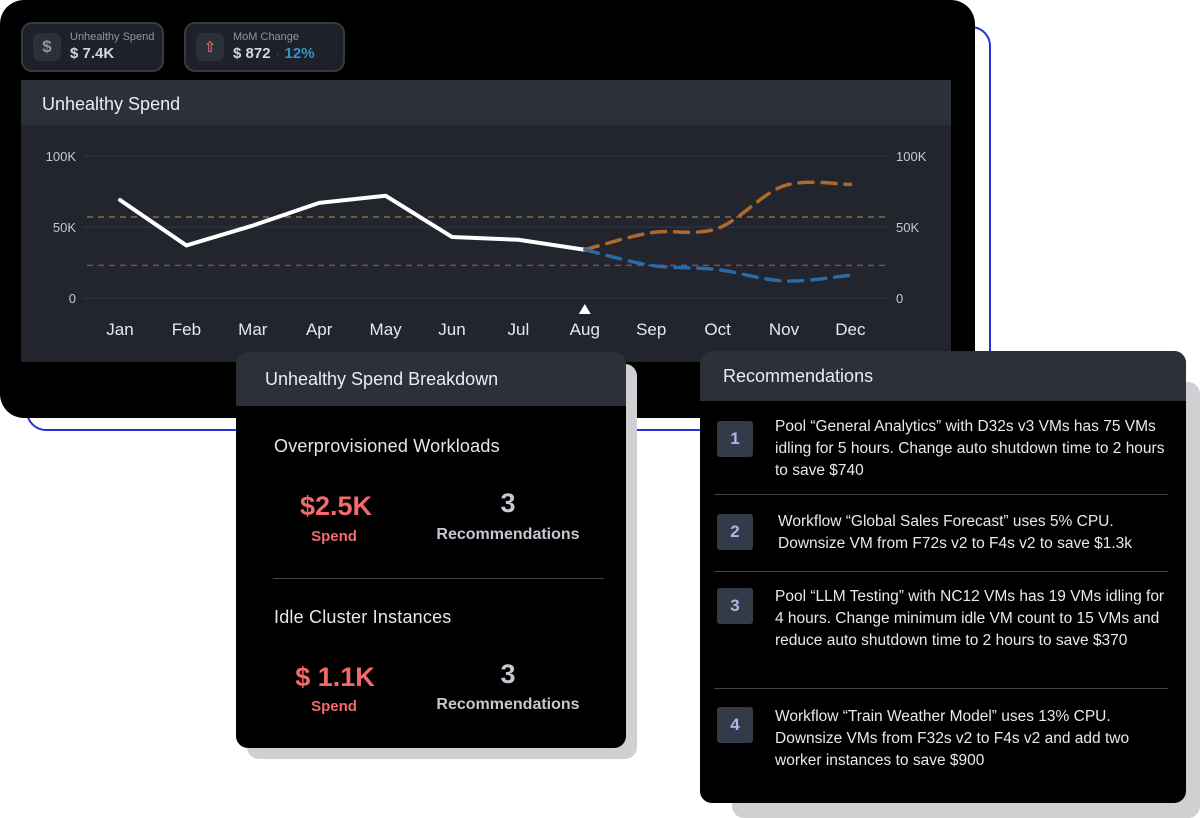 This screenshot has width=1200, height=818. I want to click on recommendation-number: 2, so click(735, 532).